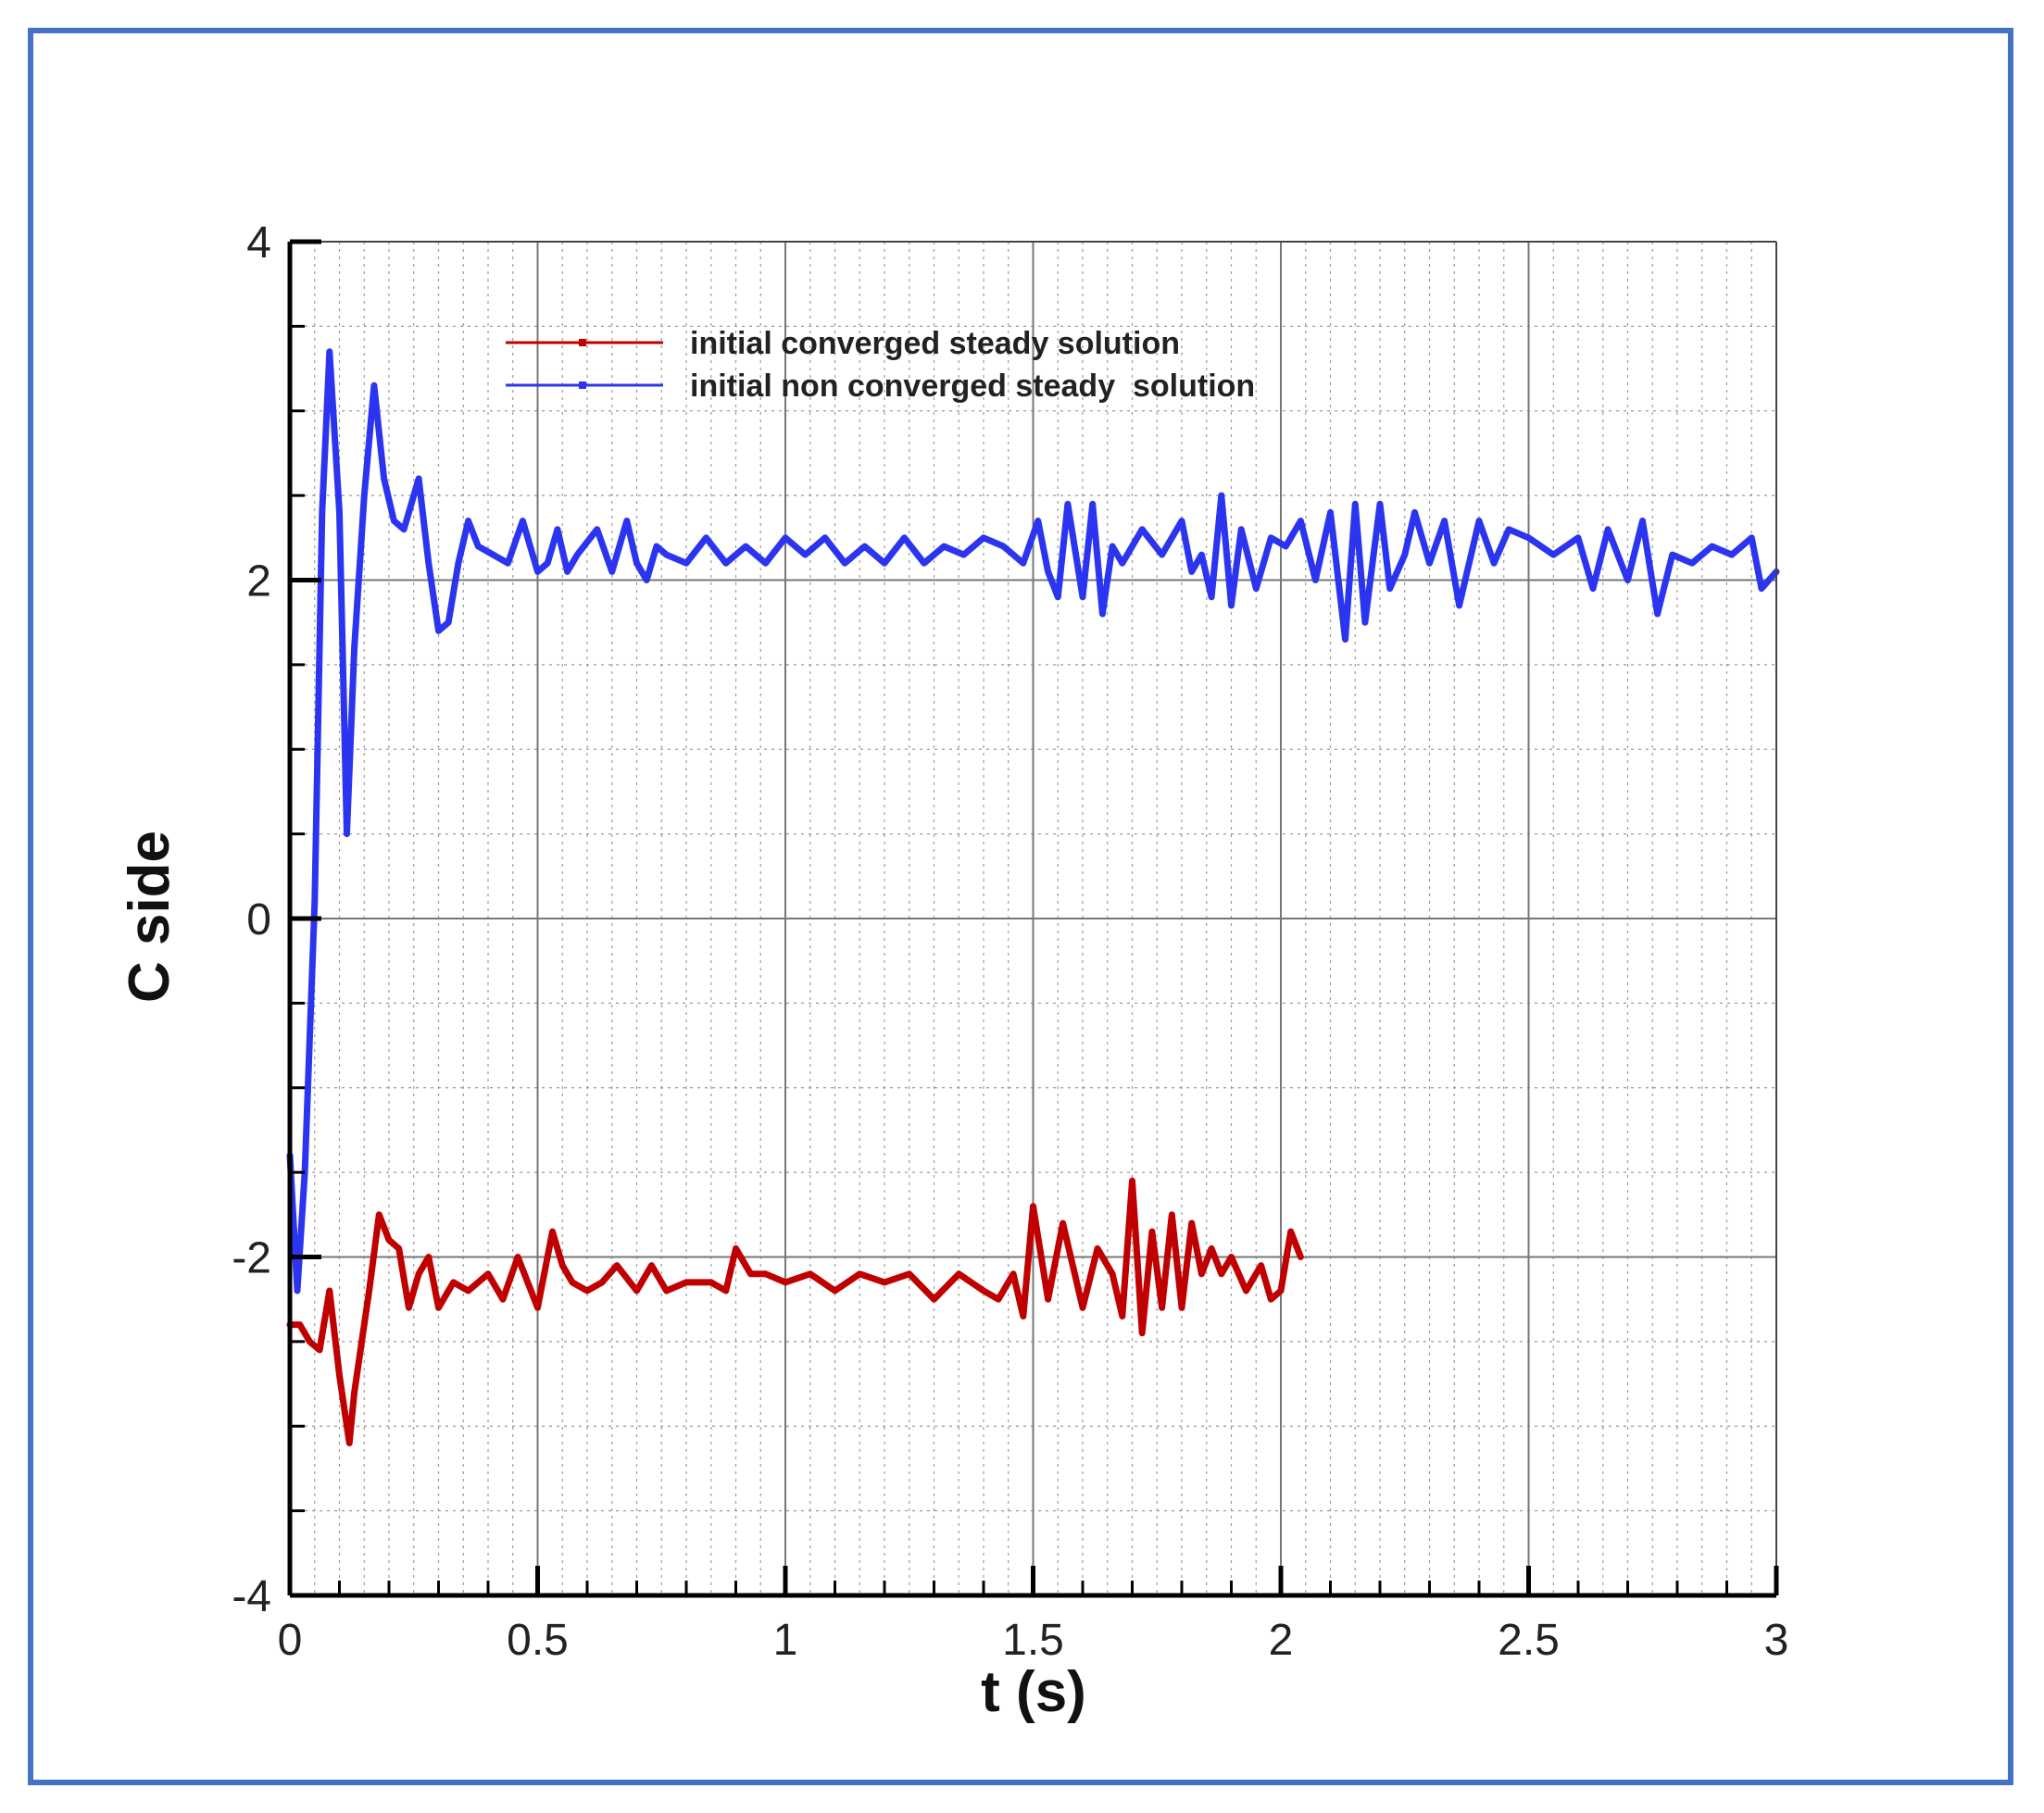  What do you see at coordinates (150, 917) in the screenshot?
I see `y-axis-title: C side` at bounding box center [150, 917].